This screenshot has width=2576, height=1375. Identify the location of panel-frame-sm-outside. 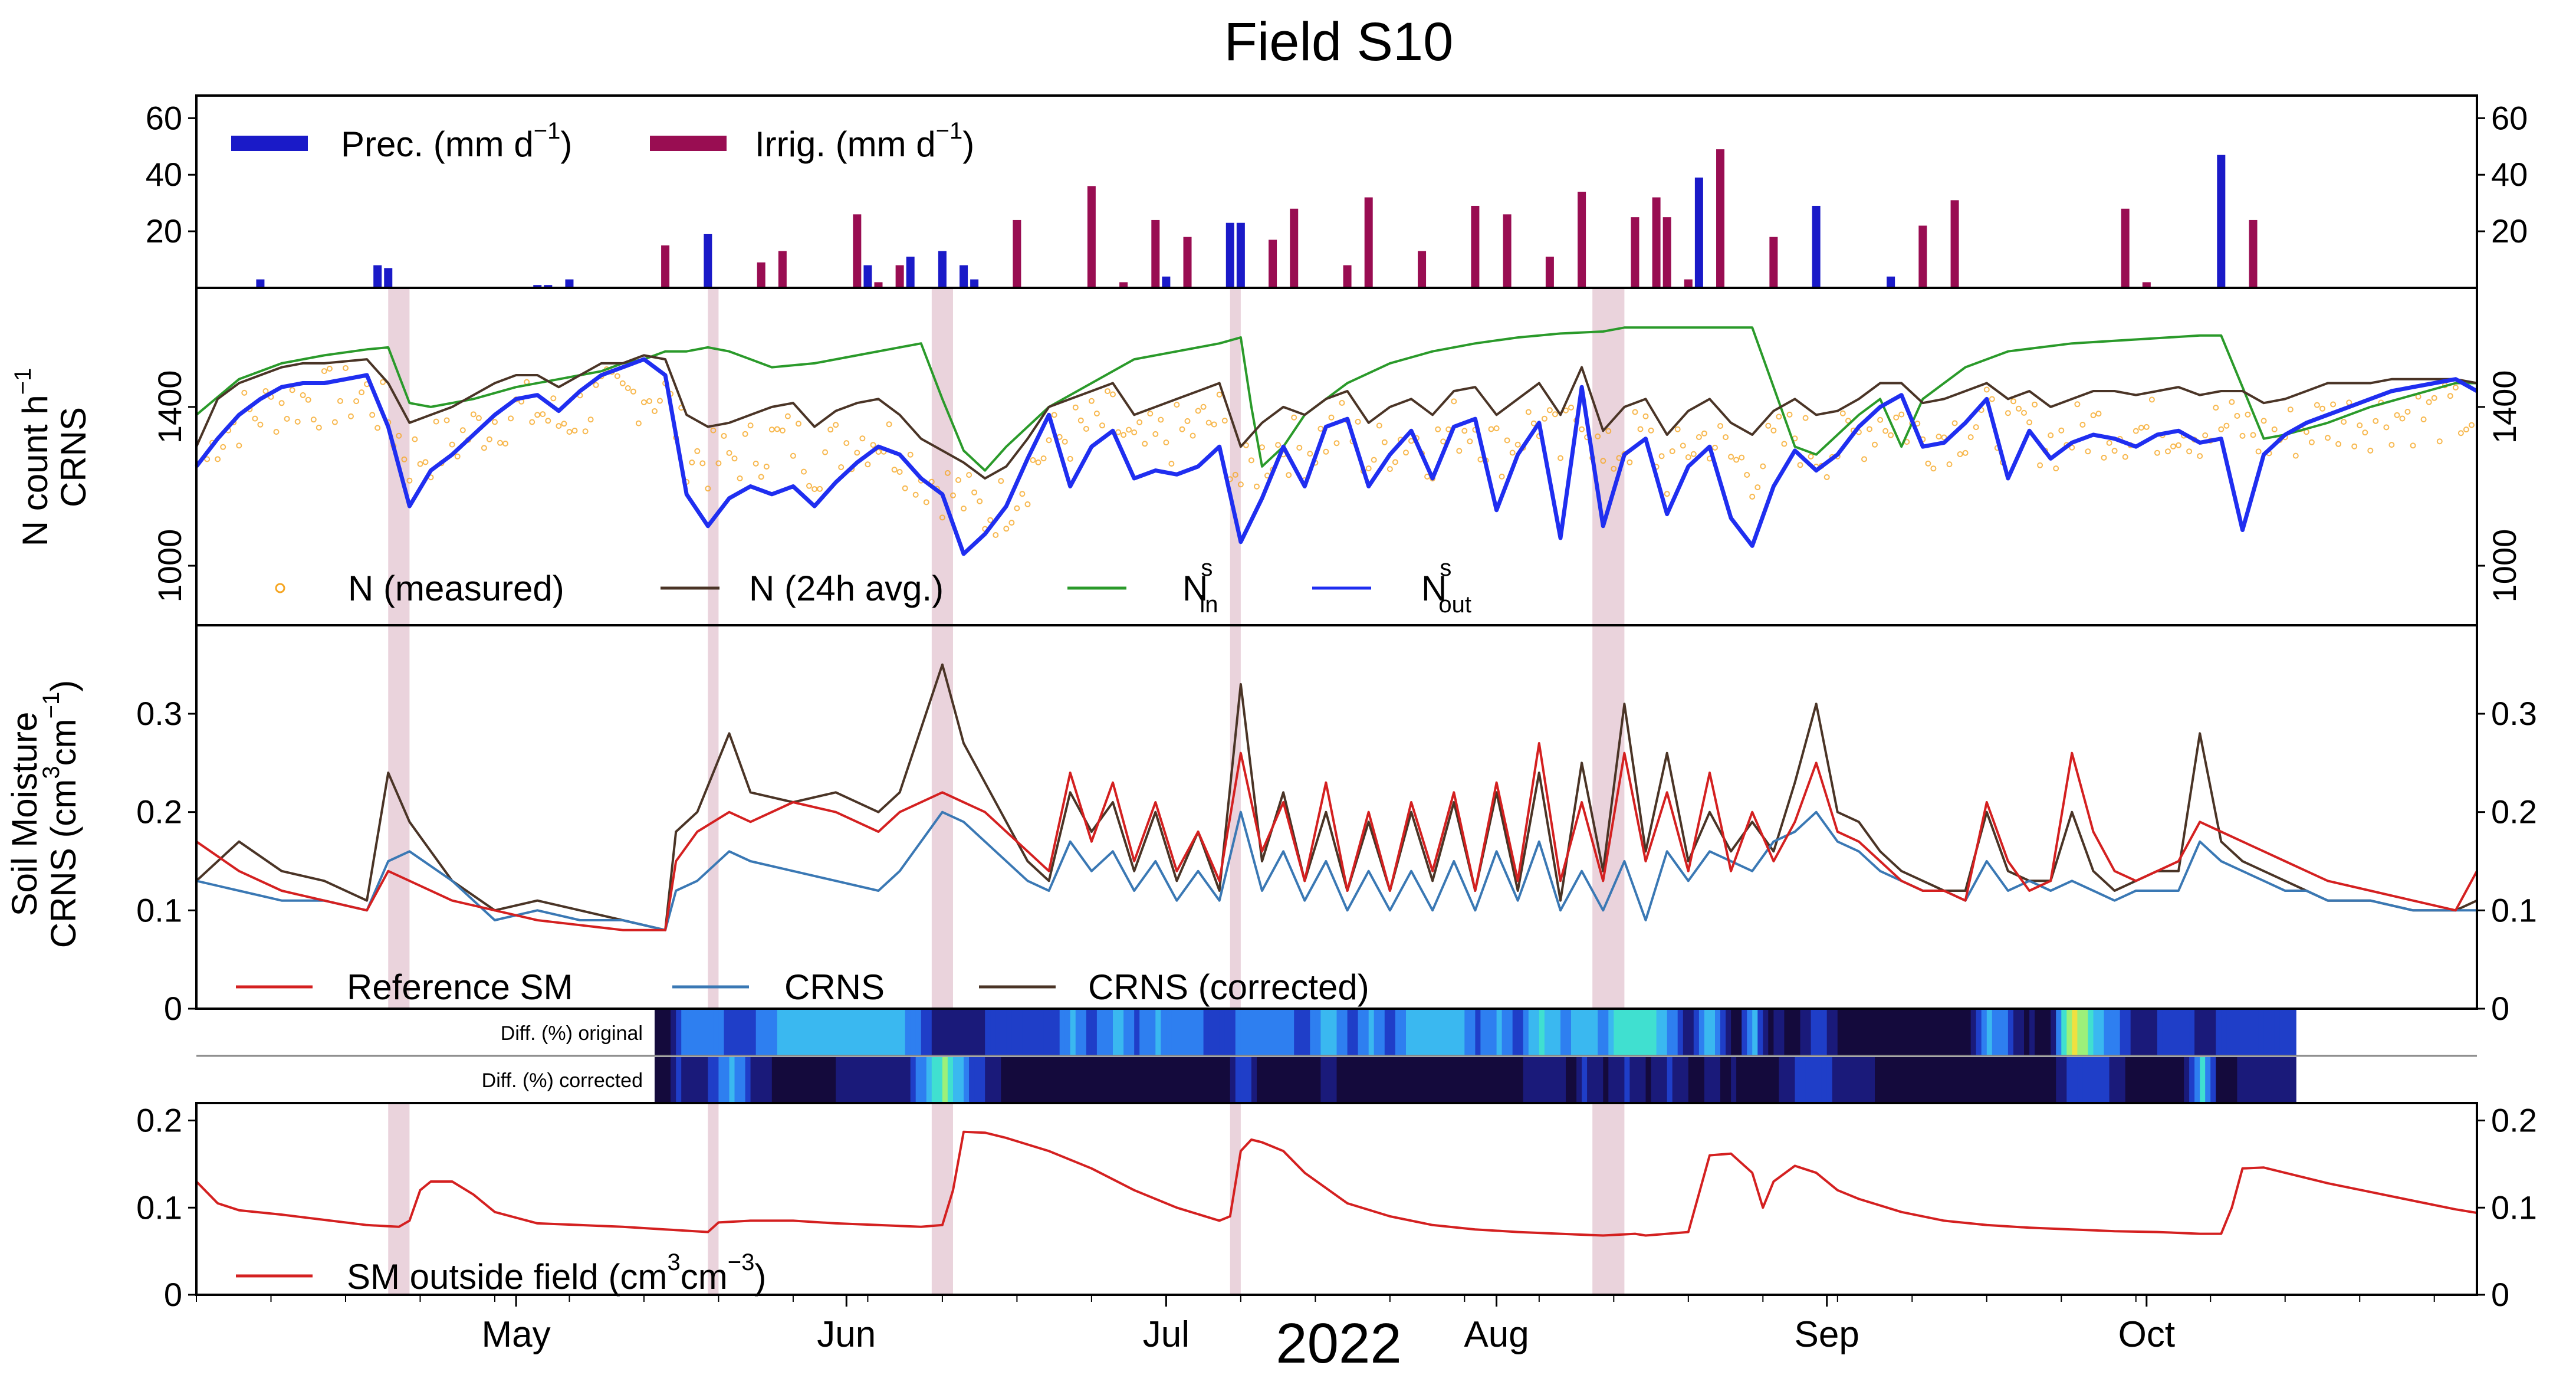
(1336, 1199).